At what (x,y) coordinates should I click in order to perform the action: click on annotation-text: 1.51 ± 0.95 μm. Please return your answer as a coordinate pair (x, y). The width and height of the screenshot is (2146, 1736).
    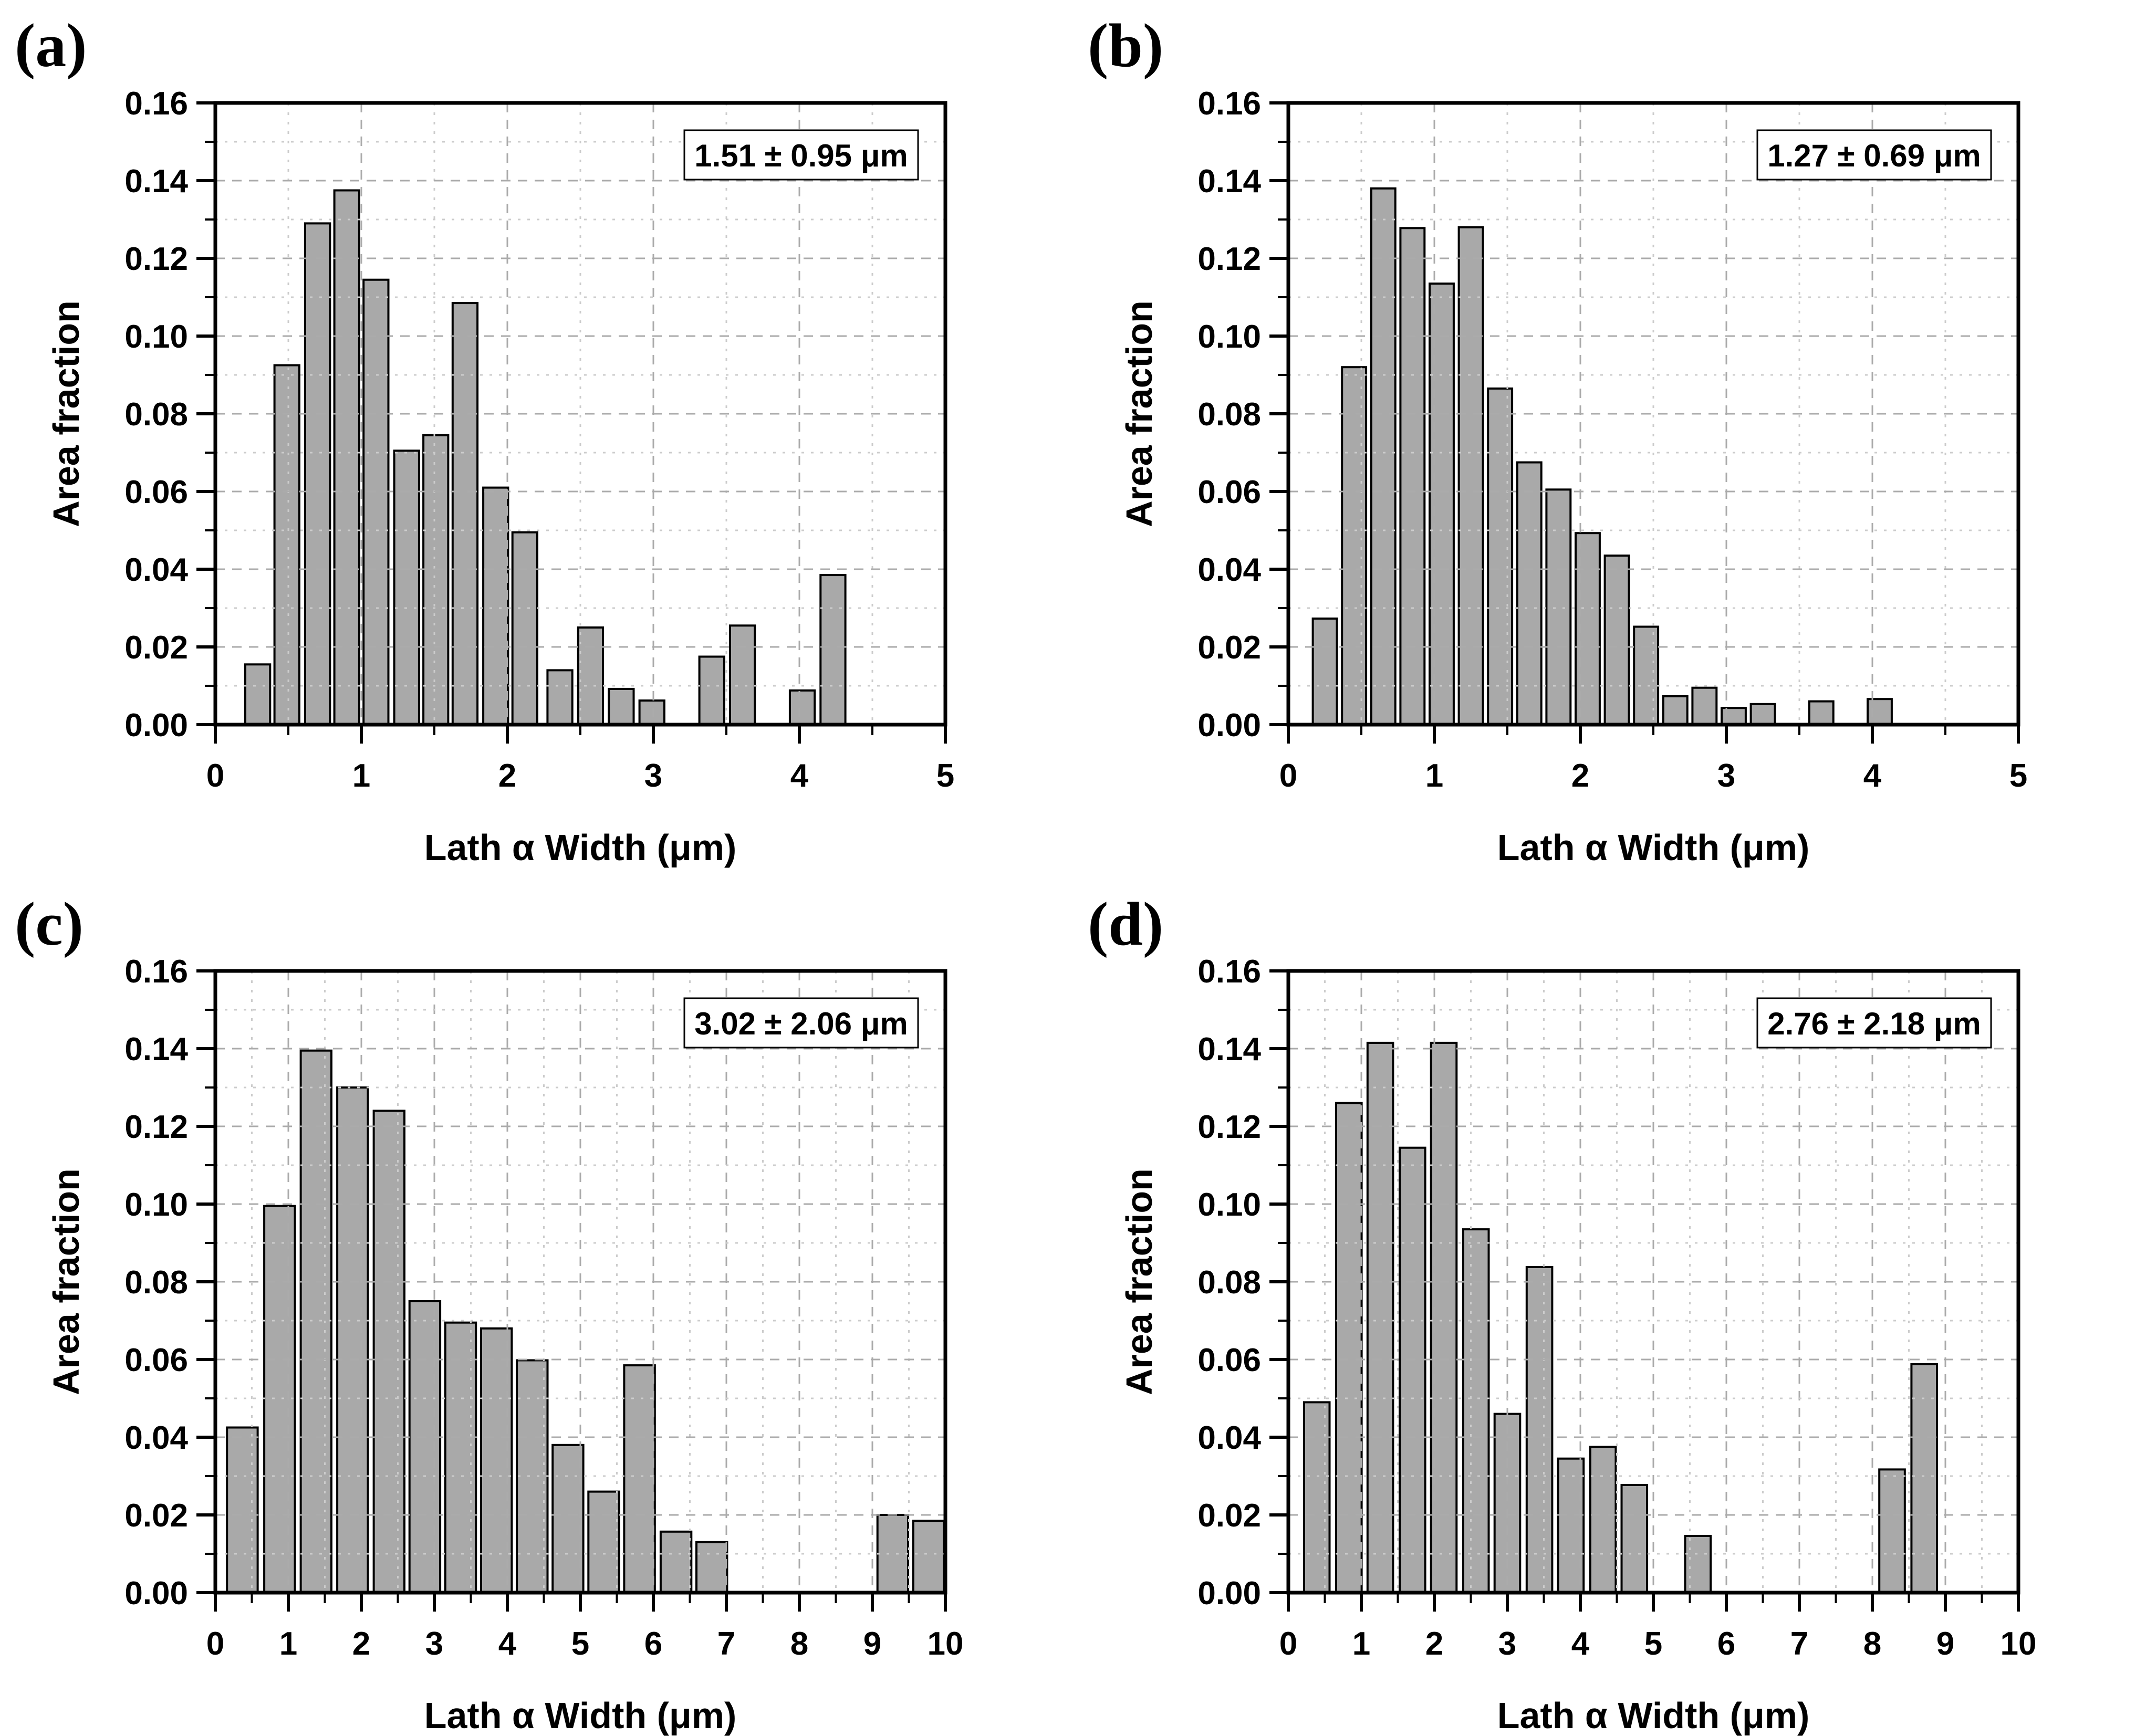
    Looking at the image, I should click on (801, 156).